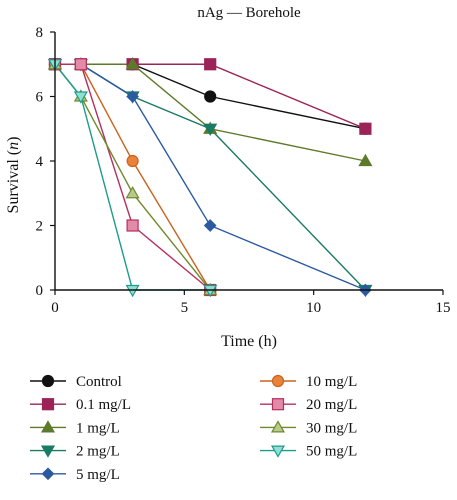 The height and width of the screenshot is (500, 457). What do you see at coordinates (249, 341) in the screenshot?
I see `x-axis-label: Time (h)` at bounding box center [249, 341].